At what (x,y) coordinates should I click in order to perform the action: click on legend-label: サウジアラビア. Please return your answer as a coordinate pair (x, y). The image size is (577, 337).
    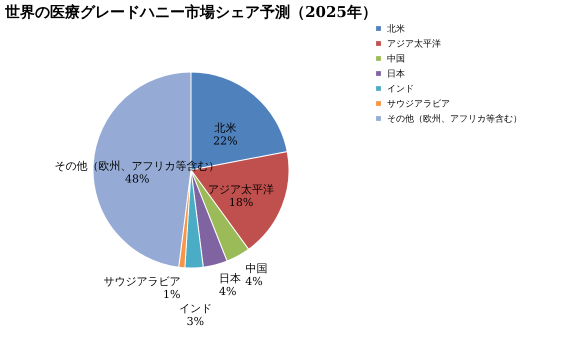
    Looking at the image, I should click on (418, 104).